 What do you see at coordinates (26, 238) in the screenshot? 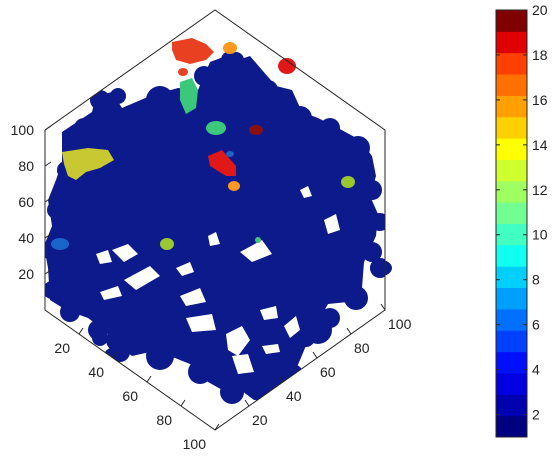
I see `z-tick-label: 40` at bounding box center [26, 238].